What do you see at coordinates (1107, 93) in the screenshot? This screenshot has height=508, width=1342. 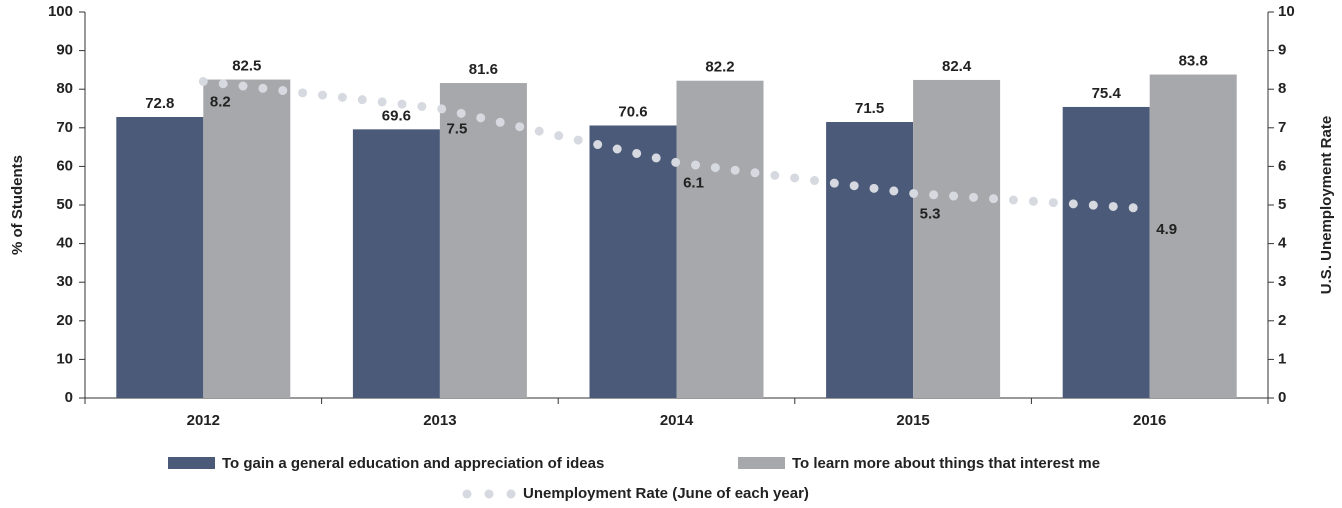 I see `bar-label: 75.4` at bounding box center [1107, 93].